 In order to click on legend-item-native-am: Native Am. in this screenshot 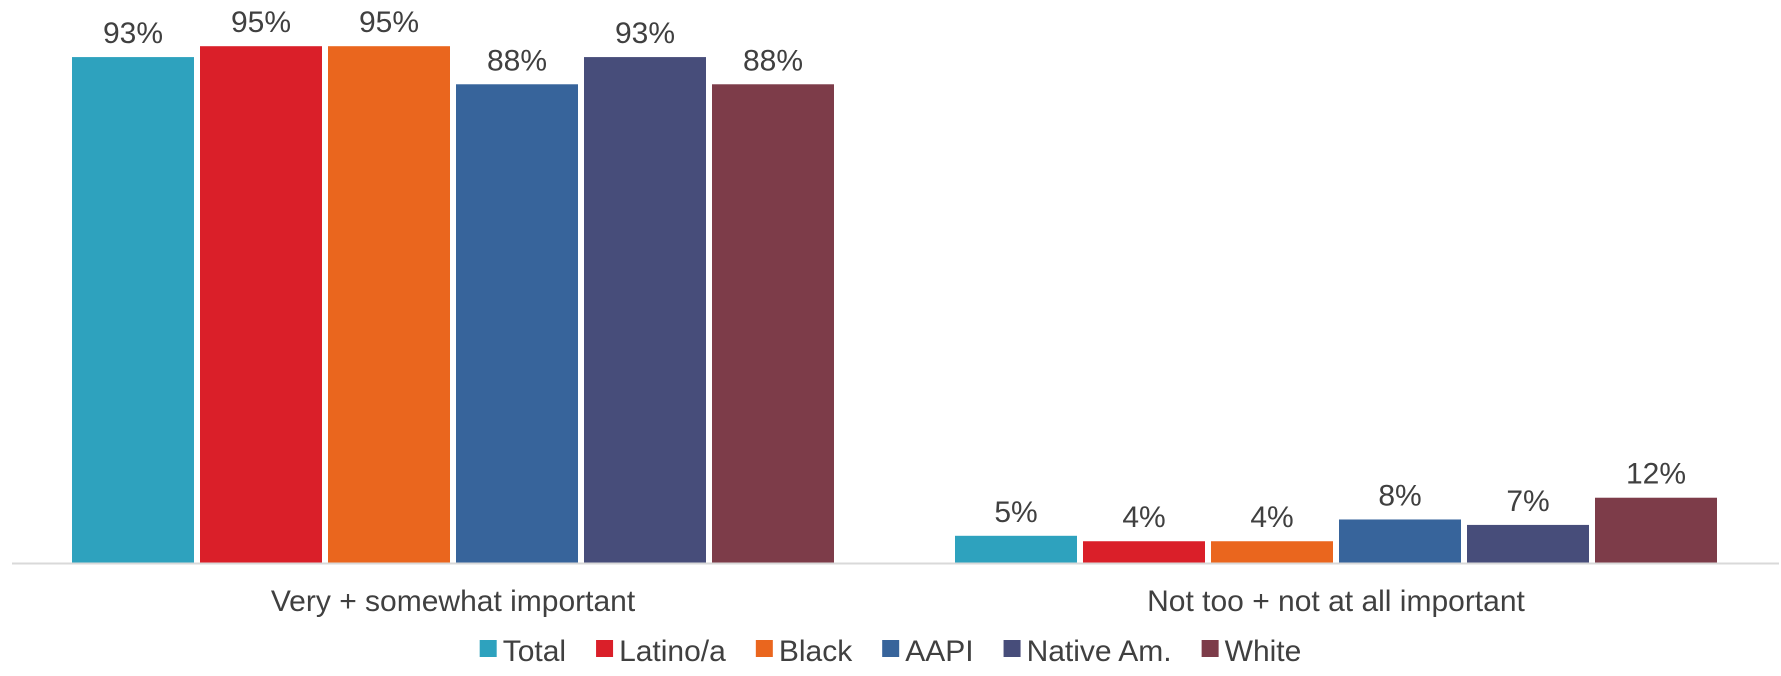, I will do `click(1087, 651)`.